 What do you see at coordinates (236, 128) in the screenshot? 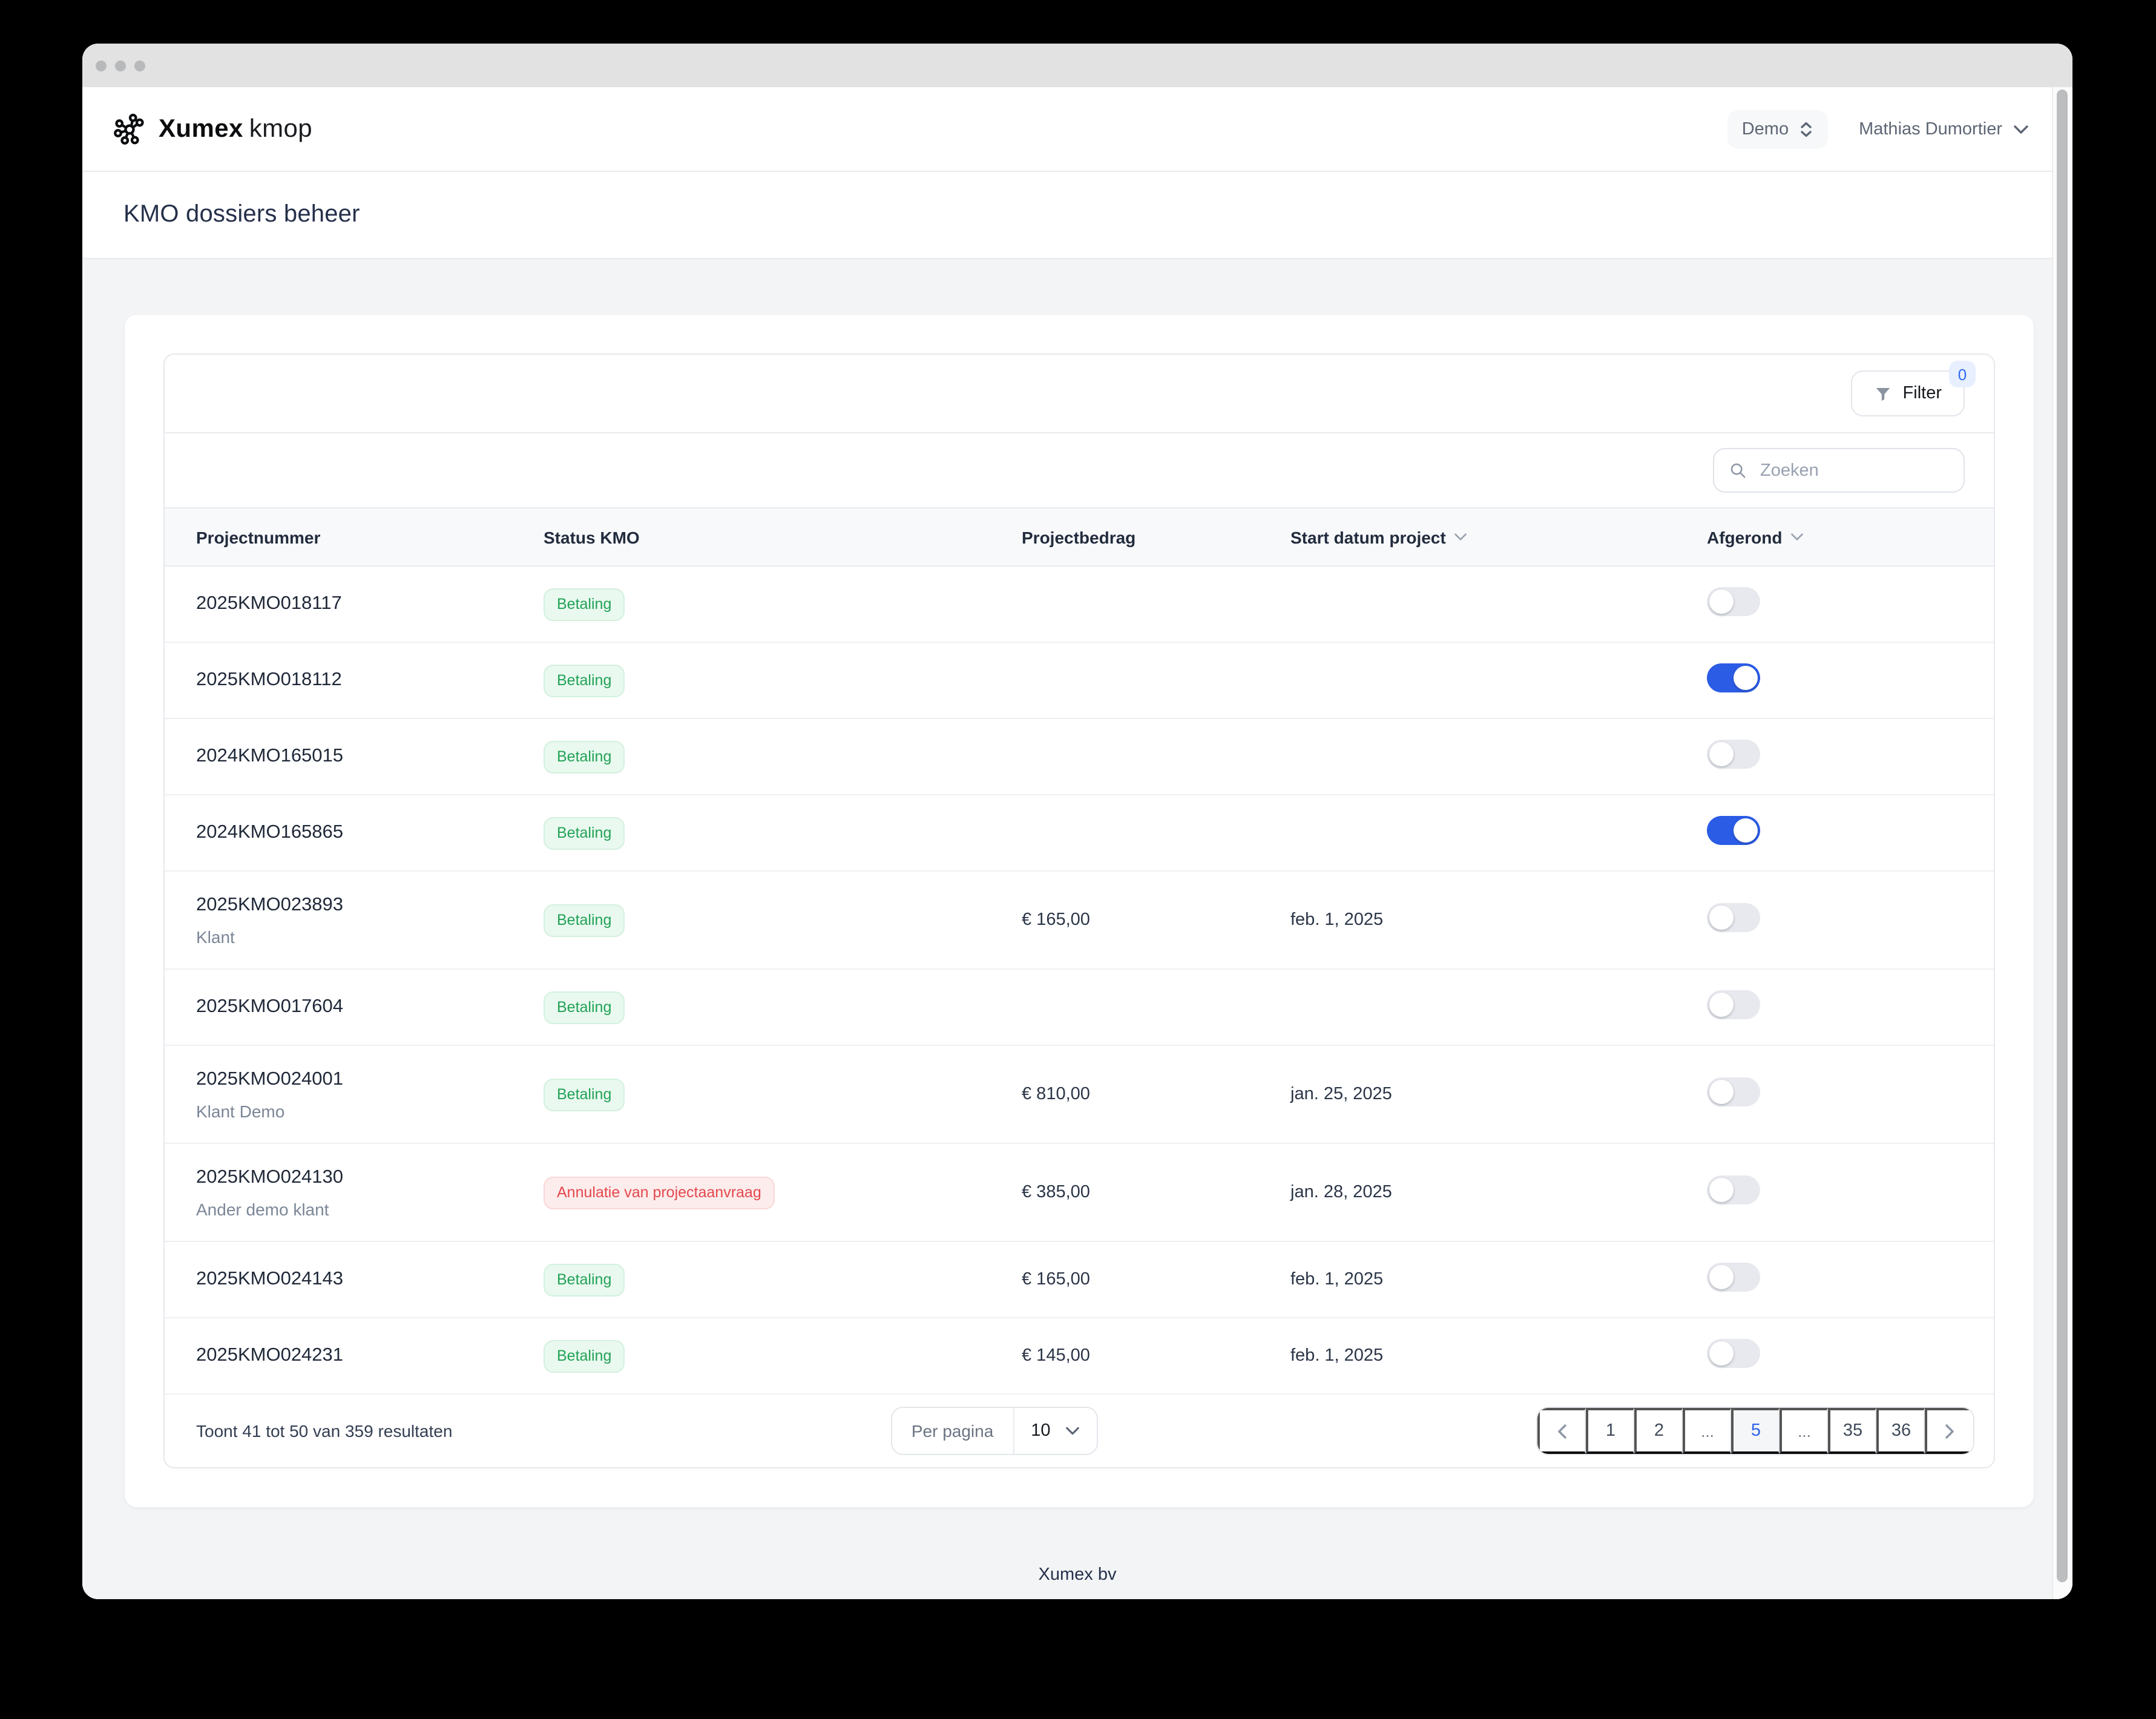
I see `brand-text: Xumex kmop` at bounding box center [236, 128].